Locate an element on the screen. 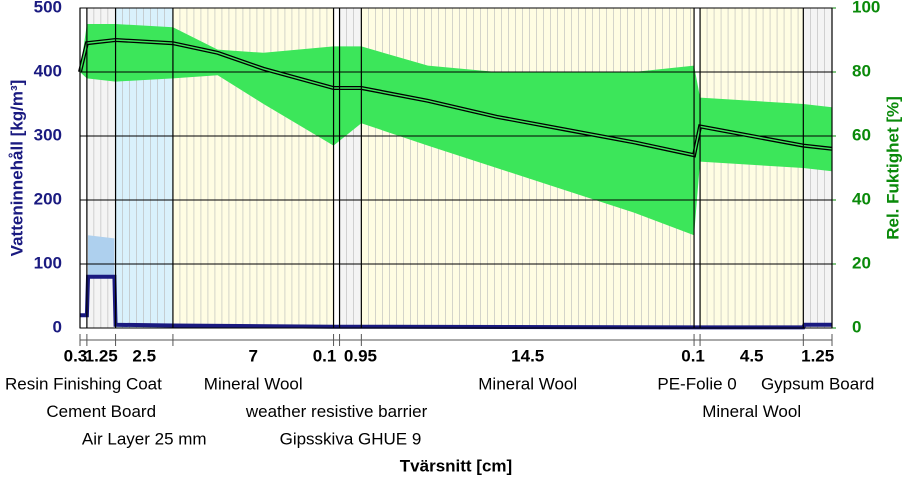 Image resolution: width=910 pixels, height=482 pixels. y-tick-label: 200 is located at coordinates (48, 198).